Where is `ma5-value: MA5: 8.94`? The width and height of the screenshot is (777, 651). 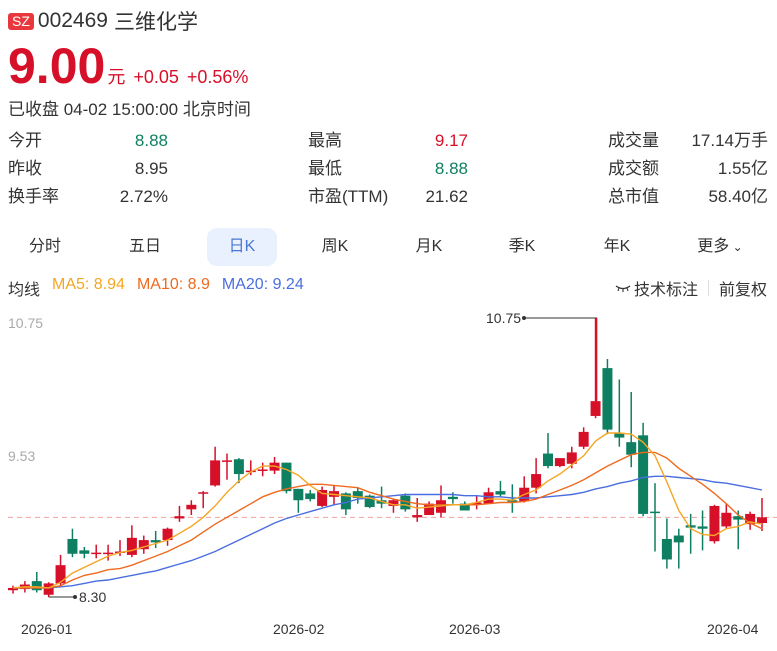 ma5-value: MA5: 8.94 is located at coordinates (88, 284).